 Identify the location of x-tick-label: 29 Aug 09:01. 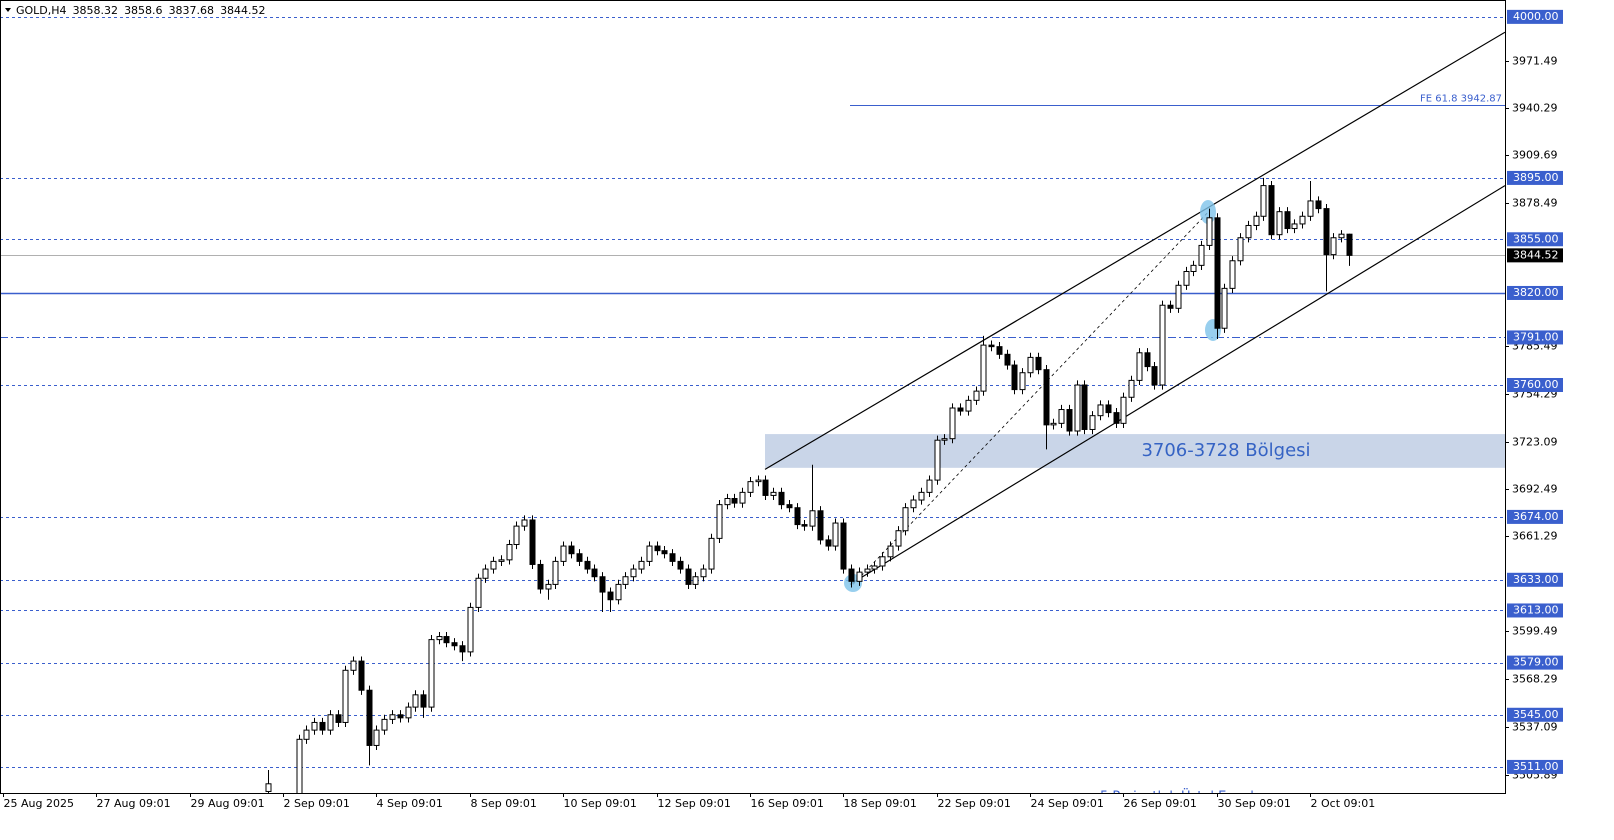
(228, 803).